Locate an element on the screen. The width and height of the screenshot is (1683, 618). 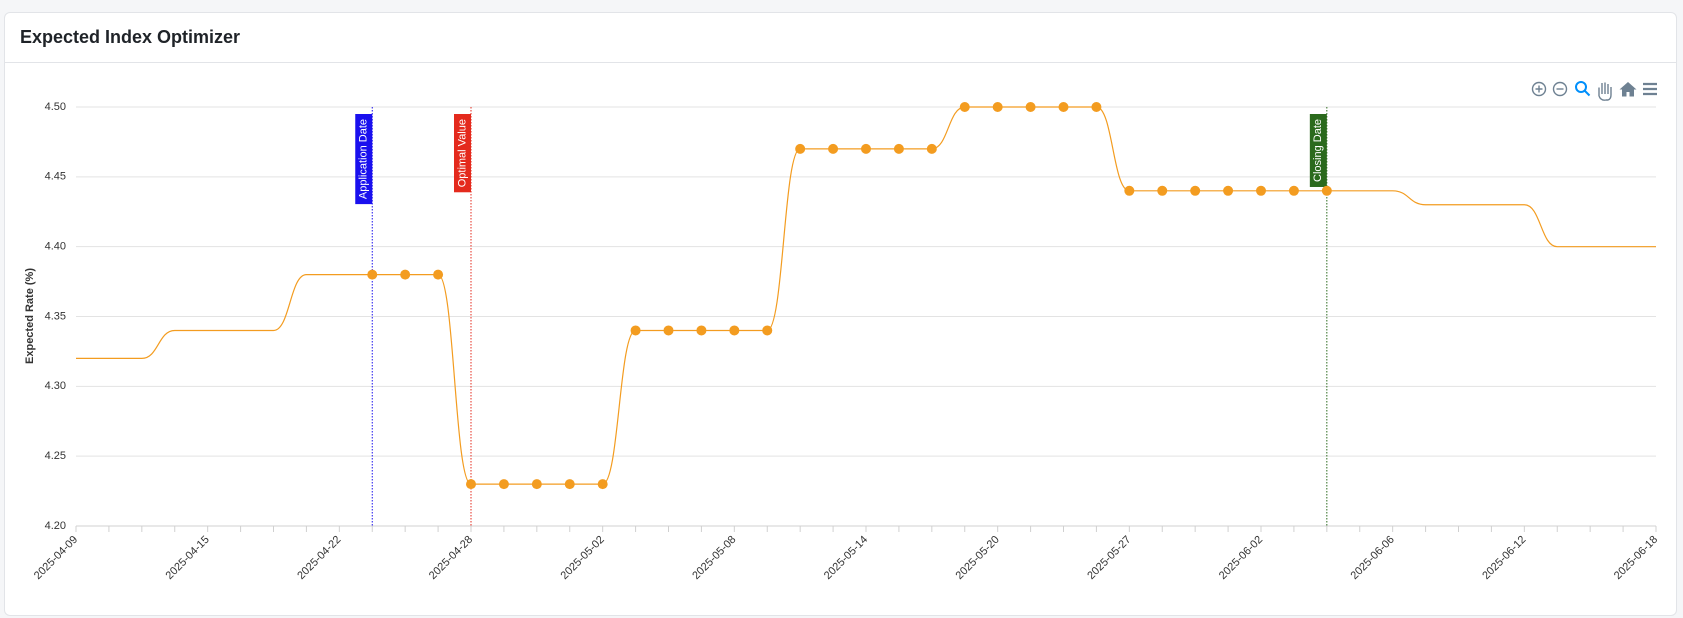
annotation-text: Closing Date is located at coordinates (1318, 150).